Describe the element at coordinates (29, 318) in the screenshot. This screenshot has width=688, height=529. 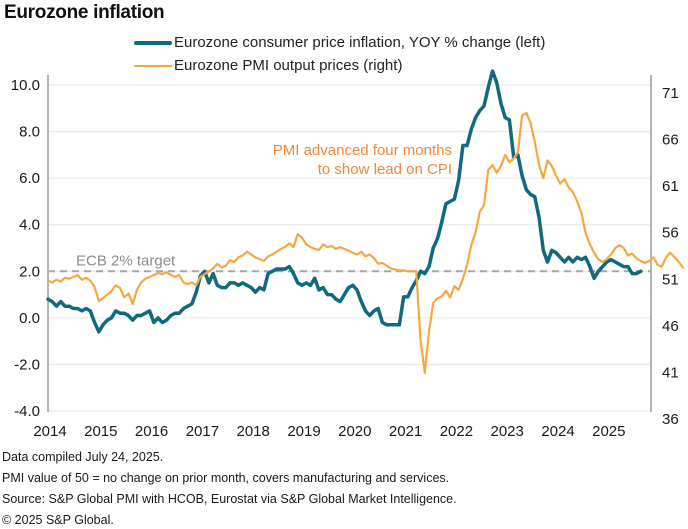
I see `left-tick-label: 0.0` at that location.